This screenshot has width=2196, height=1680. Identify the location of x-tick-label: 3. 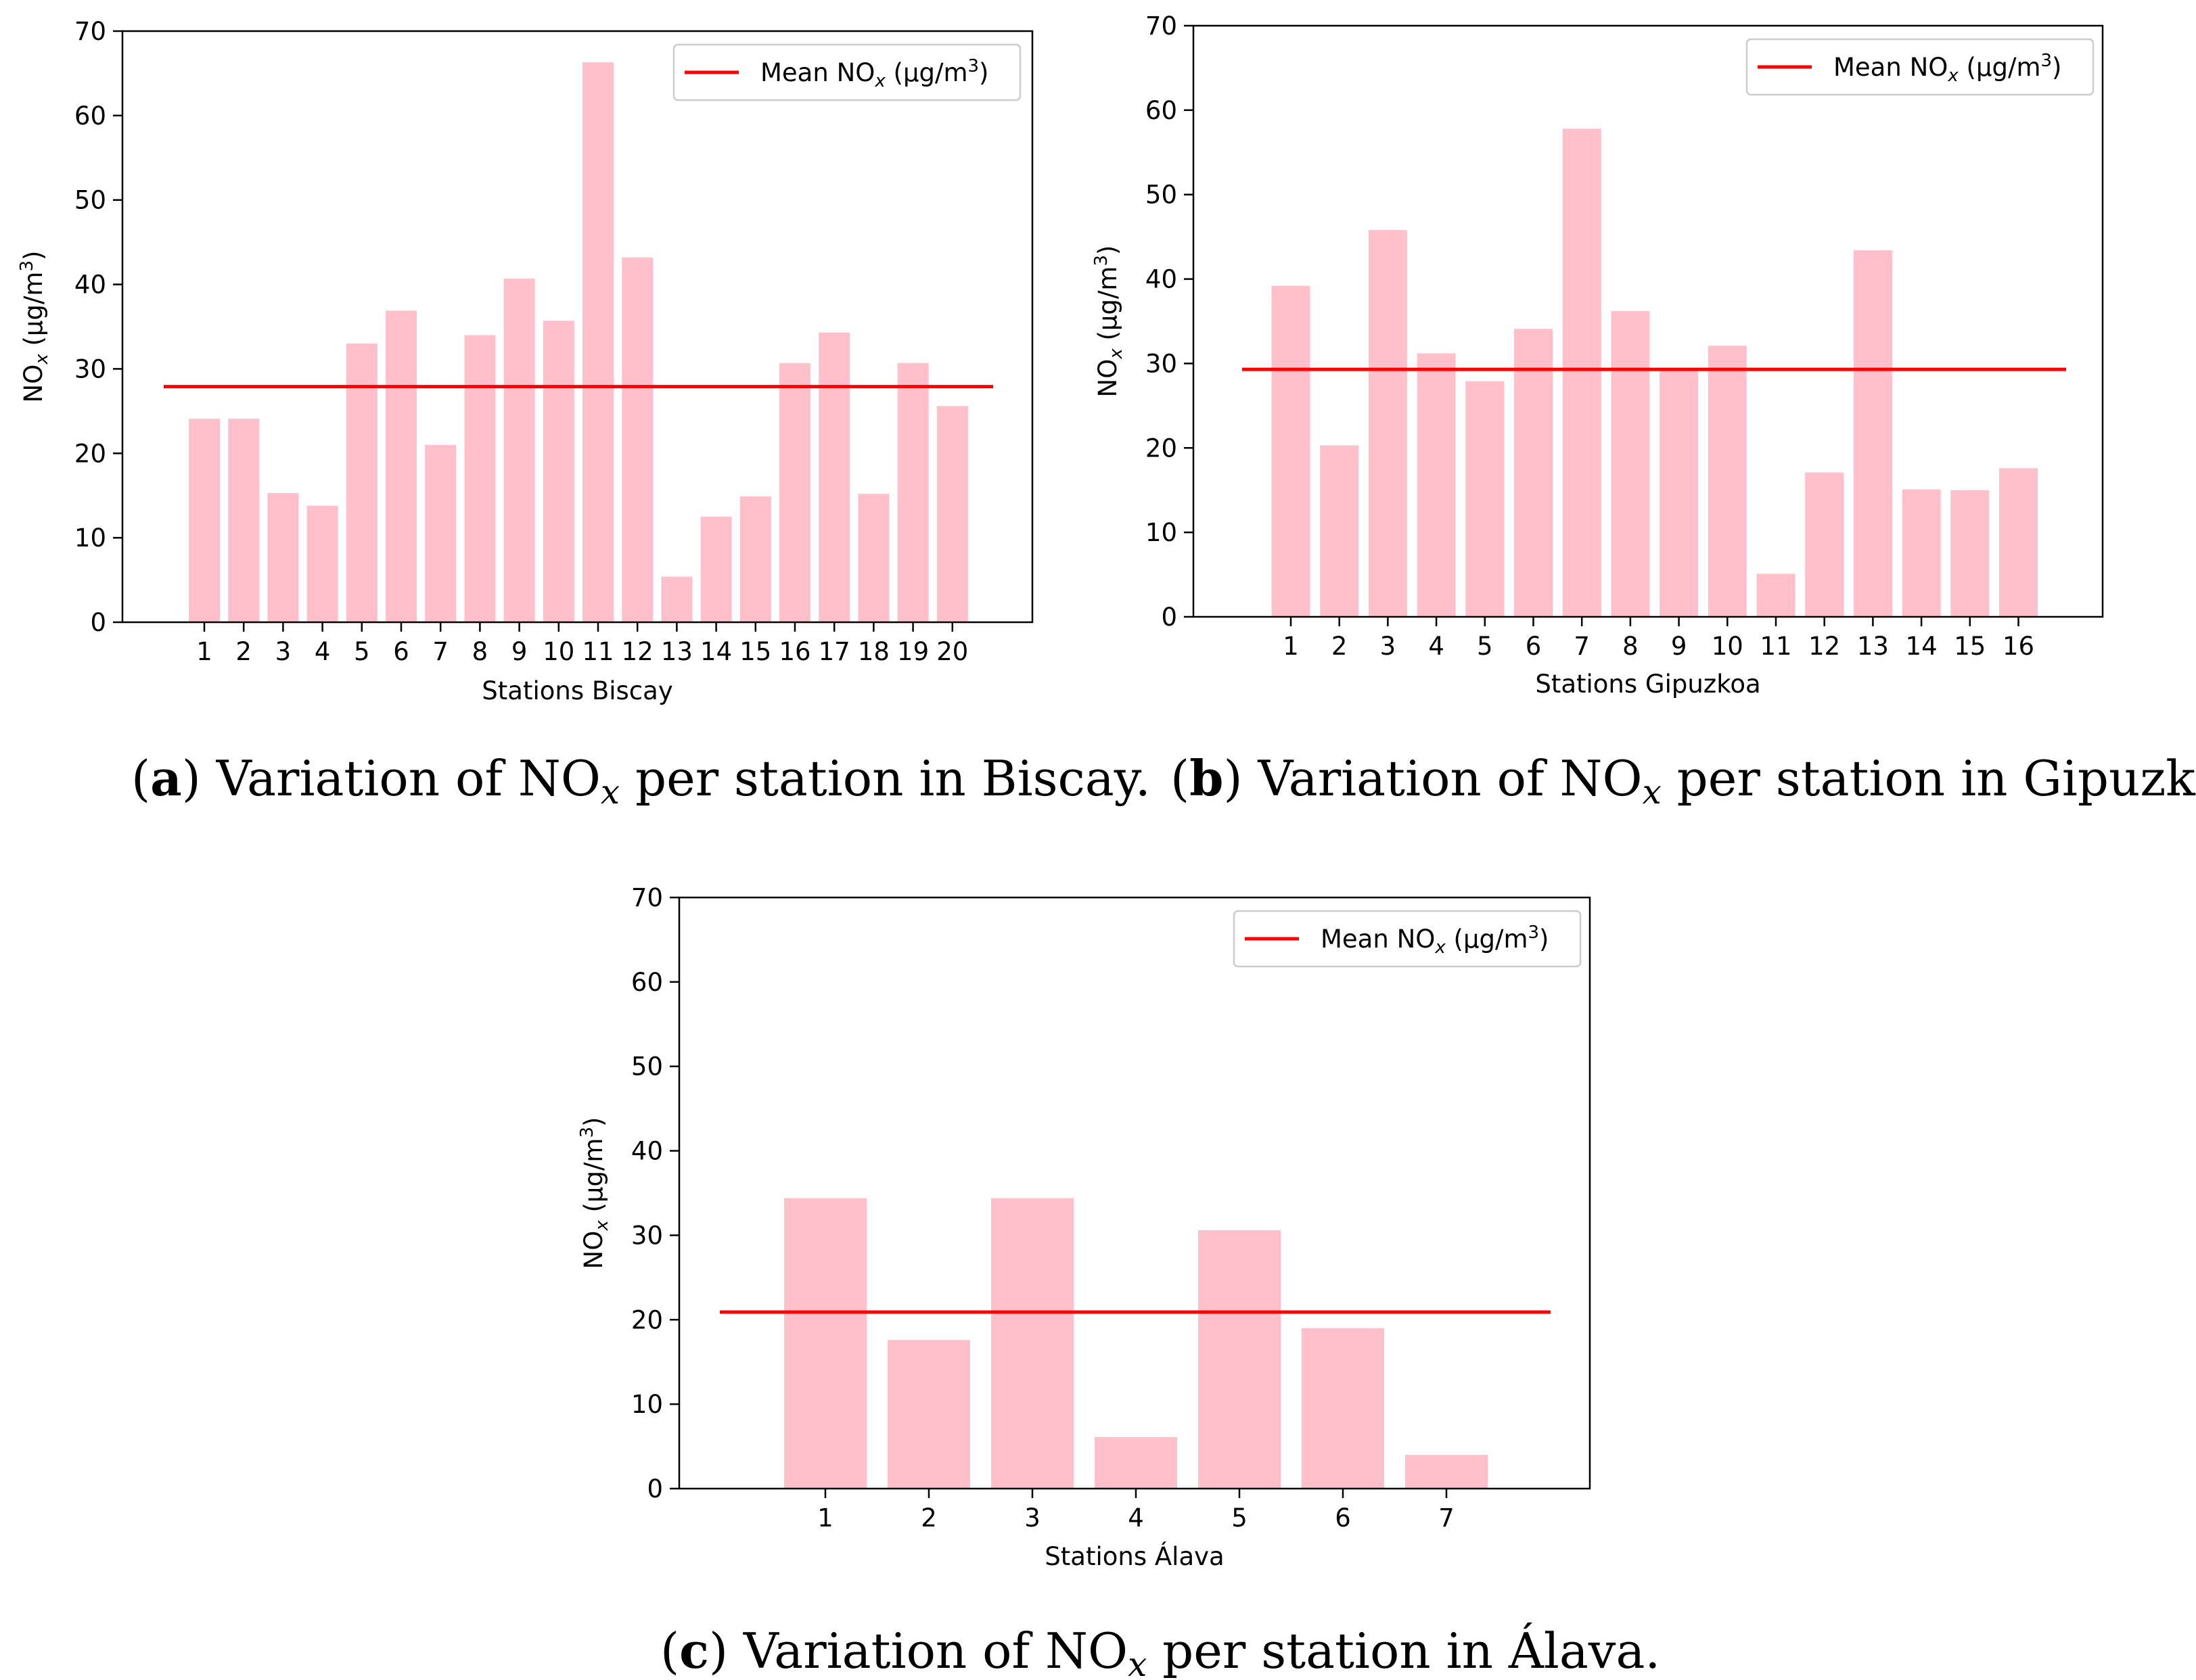
(1032, 1518).